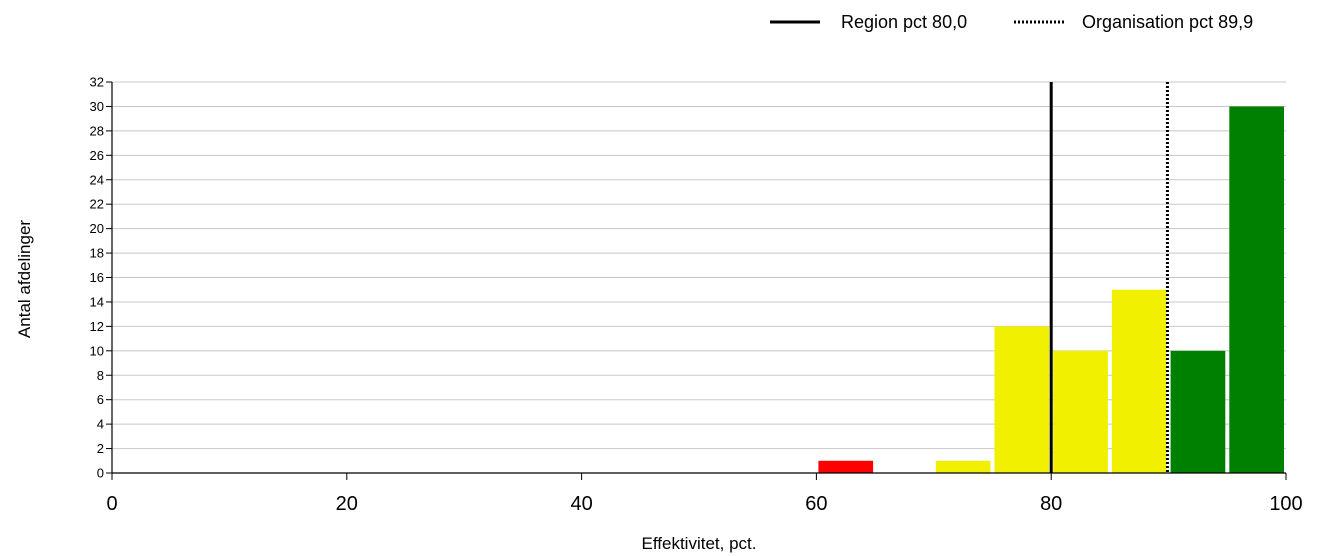  Describe the element at coordinates (699, 543) in the screenshot. I see `x-axis-title: Effektivitet, pct.` at that location.